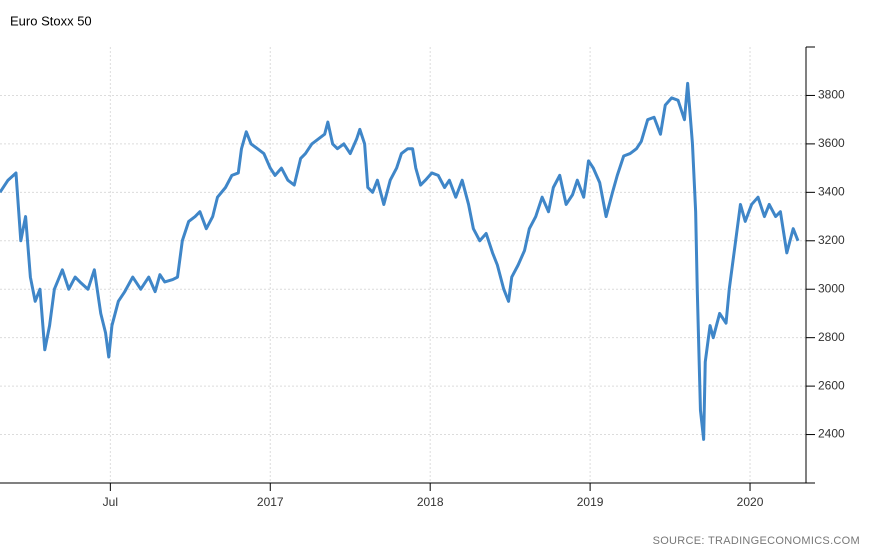 The height and width of the screenshot is (548, 873). What do you see at coordinates (750, 502) in the screenshot?
I see `x-tick-label: 2020` at bounding box center [750, 502].